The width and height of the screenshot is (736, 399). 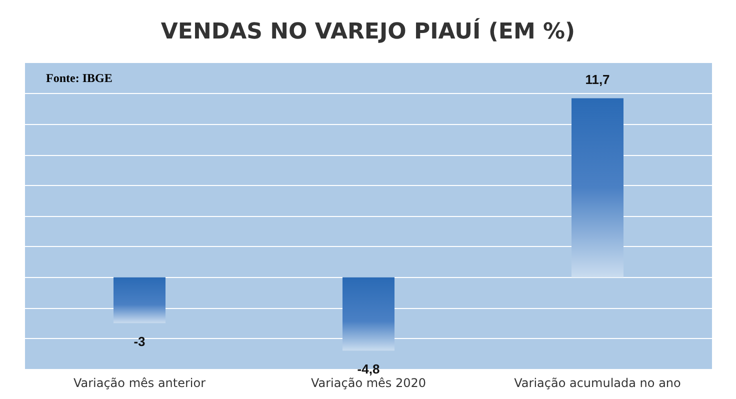 What do you see at coordinates (140, 342) in the screenshot?
I see `data-label: -3` at bounding box center [140, 342].